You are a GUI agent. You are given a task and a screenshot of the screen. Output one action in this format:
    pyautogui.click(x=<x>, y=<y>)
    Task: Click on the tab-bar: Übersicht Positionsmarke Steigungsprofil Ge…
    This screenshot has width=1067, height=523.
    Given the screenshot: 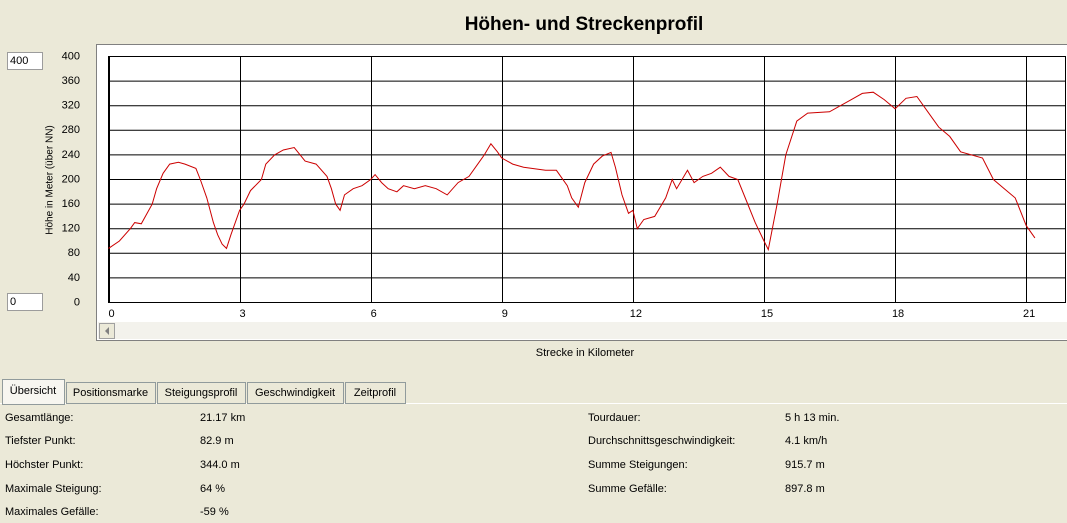 What is the action you would take?
    pyautogui.click(x=204, y=392)
    